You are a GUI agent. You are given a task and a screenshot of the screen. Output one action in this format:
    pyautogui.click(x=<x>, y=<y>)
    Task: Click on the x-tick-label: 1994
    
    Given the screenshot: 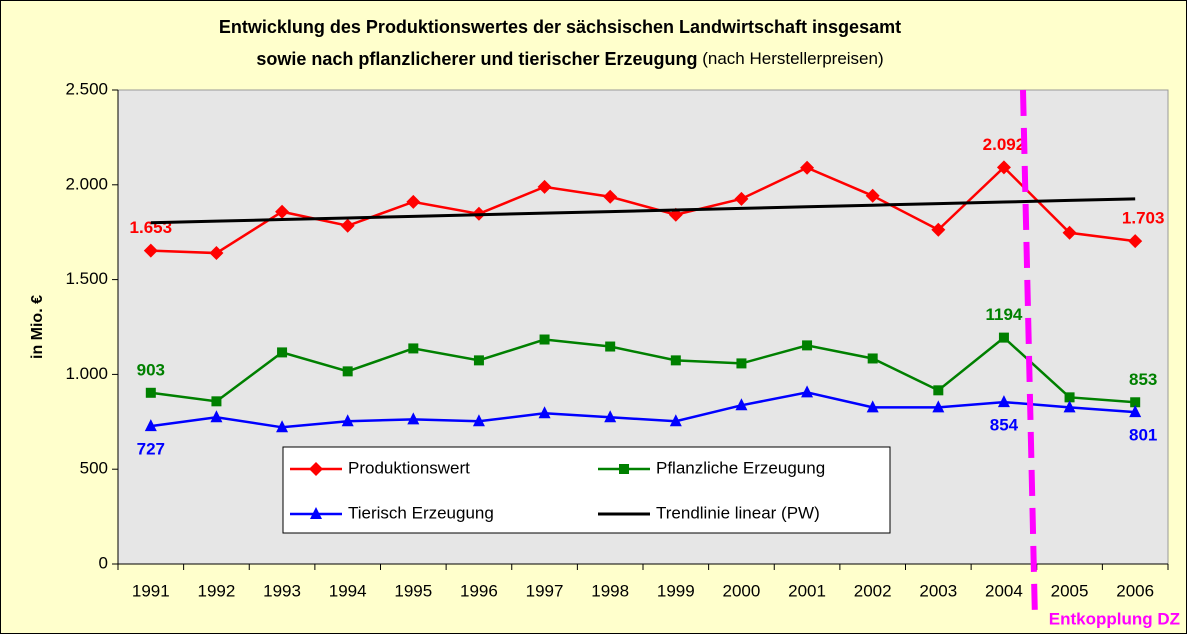 What is the action you would take?
    pyautogui.click(x=348, y=590)
    